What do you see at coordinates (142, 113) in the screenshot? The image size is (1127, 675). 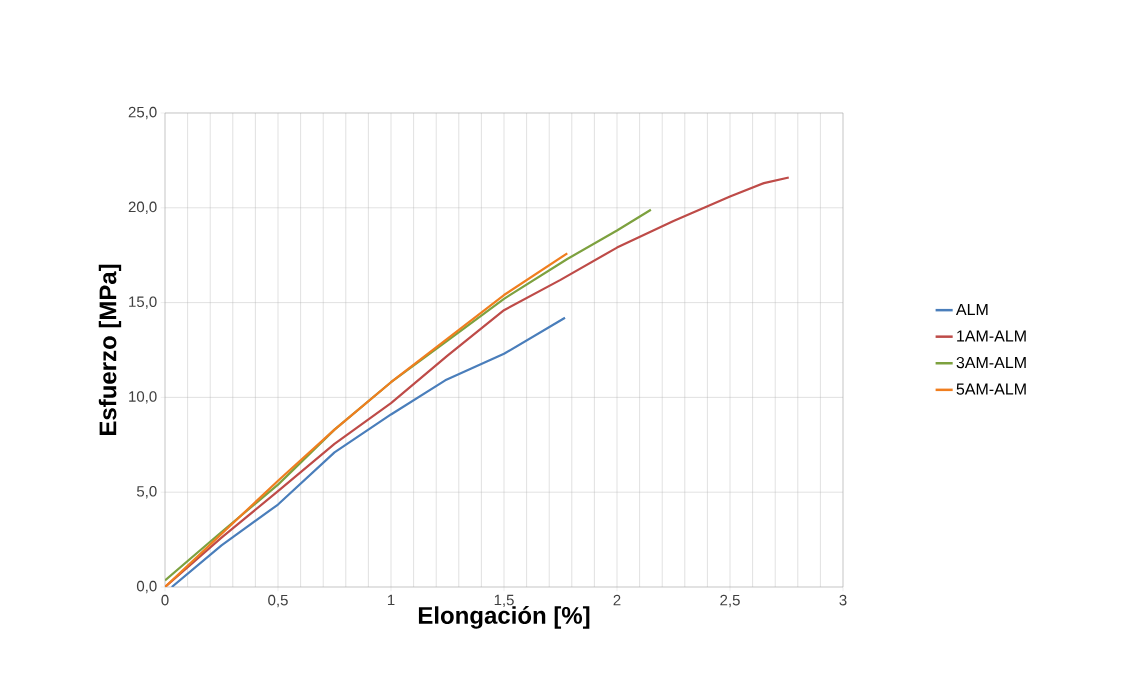 I see `y-tick-label: 25,0` at bounding box center [142, 113].